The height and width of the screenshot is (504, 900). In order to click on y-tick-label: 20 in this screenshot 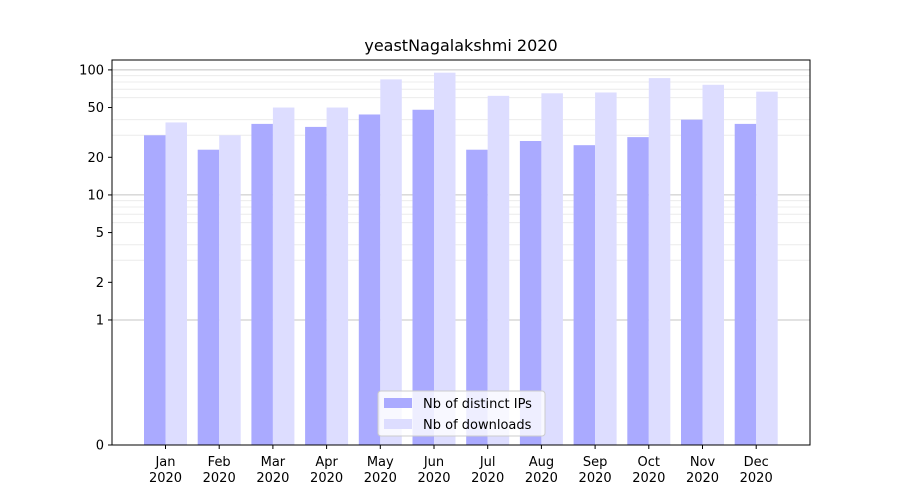, I will do `click(95, 158)`.